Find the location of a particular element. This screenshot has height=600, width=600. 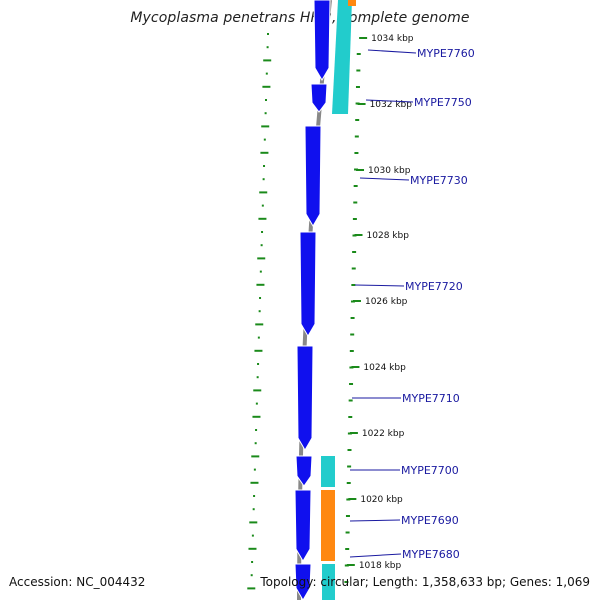

scale-label: 1018 kbp is located at coordinates (380, 566).